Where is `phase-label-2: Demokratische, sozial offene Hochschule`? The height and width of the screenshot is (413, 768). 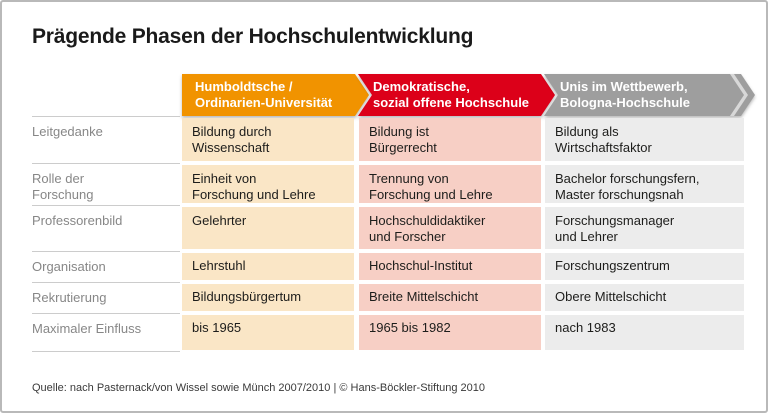 phase-label-2: Demokratische, sozial offene Hochschule is located at coordinates (451, 94).